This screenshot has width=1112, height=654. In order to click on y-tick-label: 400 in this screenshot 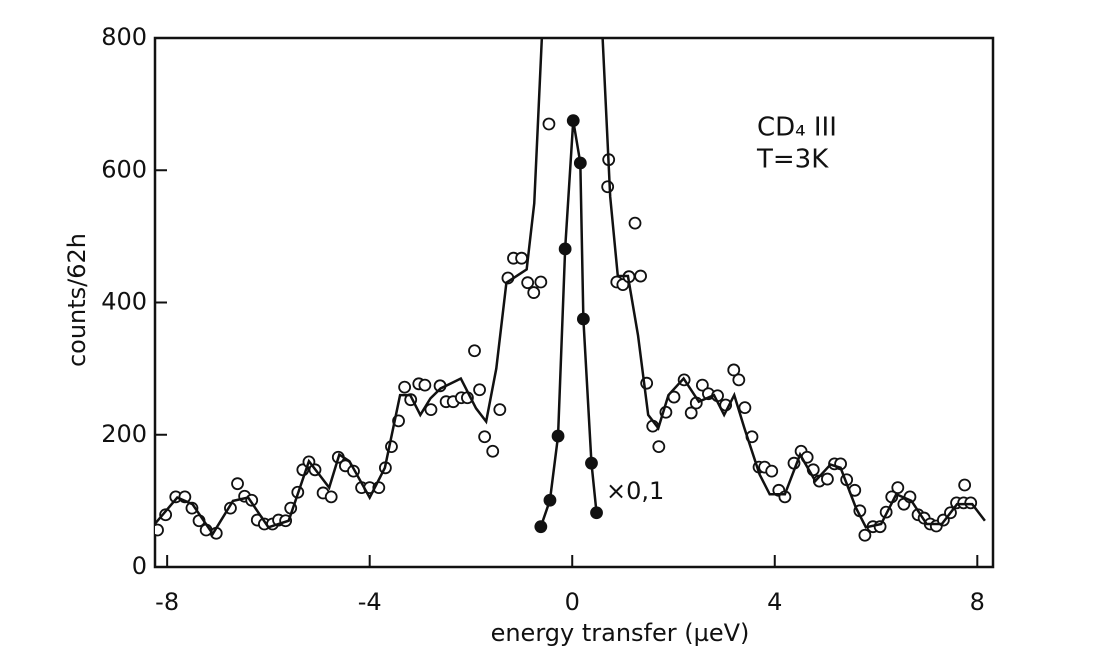, I will do `click(124, 302)`.